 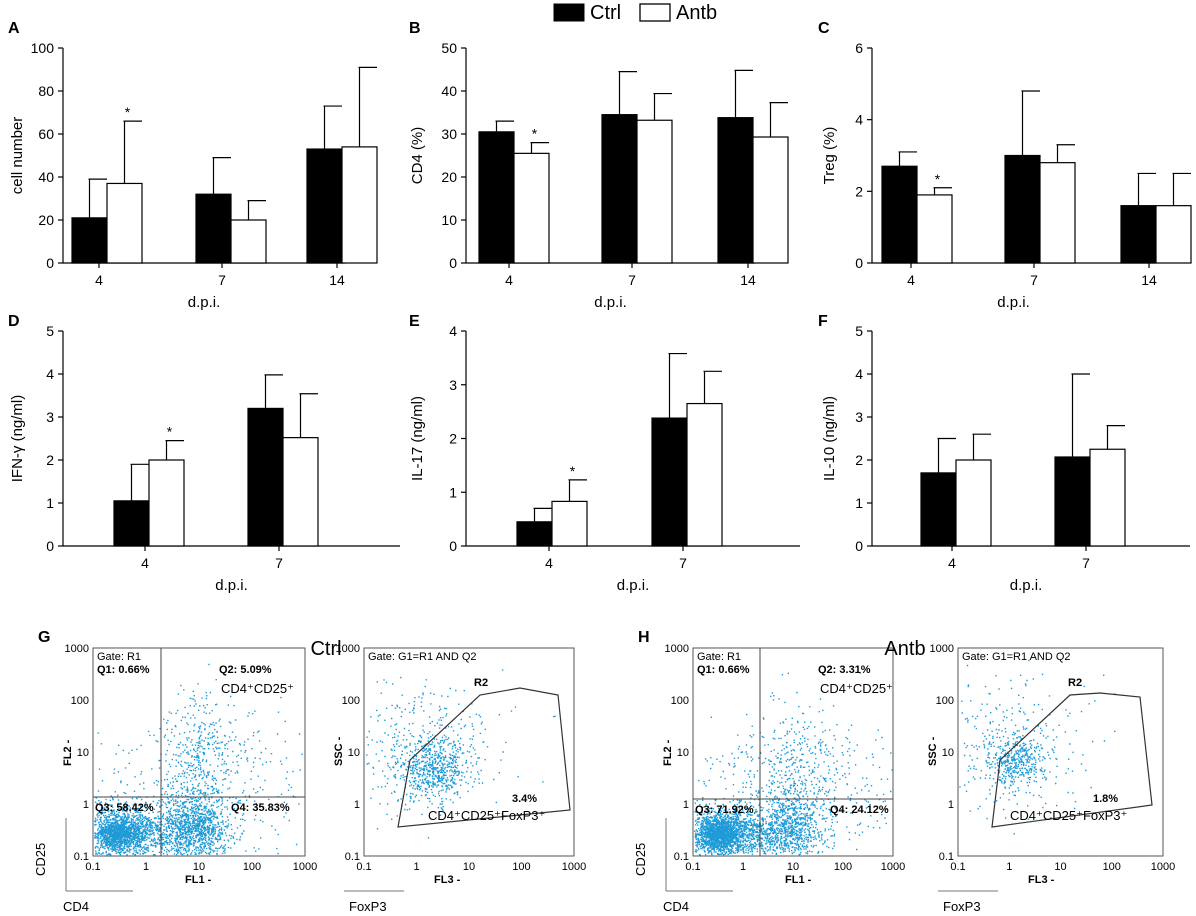 What do you see at coordinates (486, 815) in the screenshot?
I see `population-label: CD4⁺CD25⁺FoxP3⁺` at bounding box center [486, 815].